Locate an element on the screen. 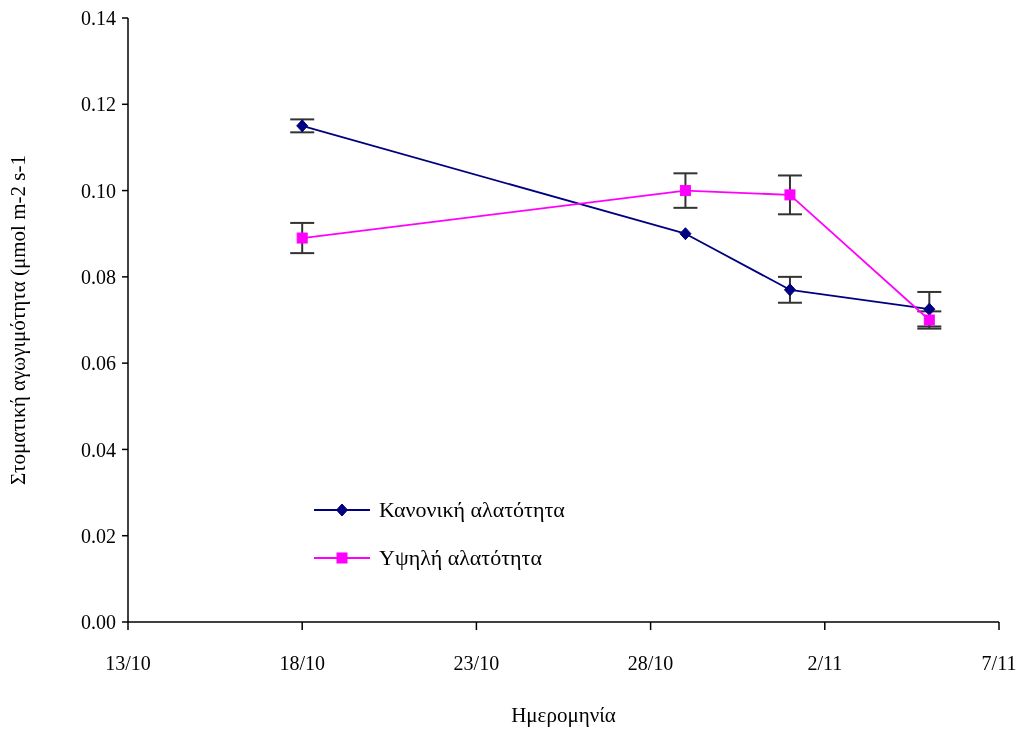 Image resolution: width=1028 pixels, height=742 pixels. x-tick-label: 28/10 is located at coordinates (650, 663).